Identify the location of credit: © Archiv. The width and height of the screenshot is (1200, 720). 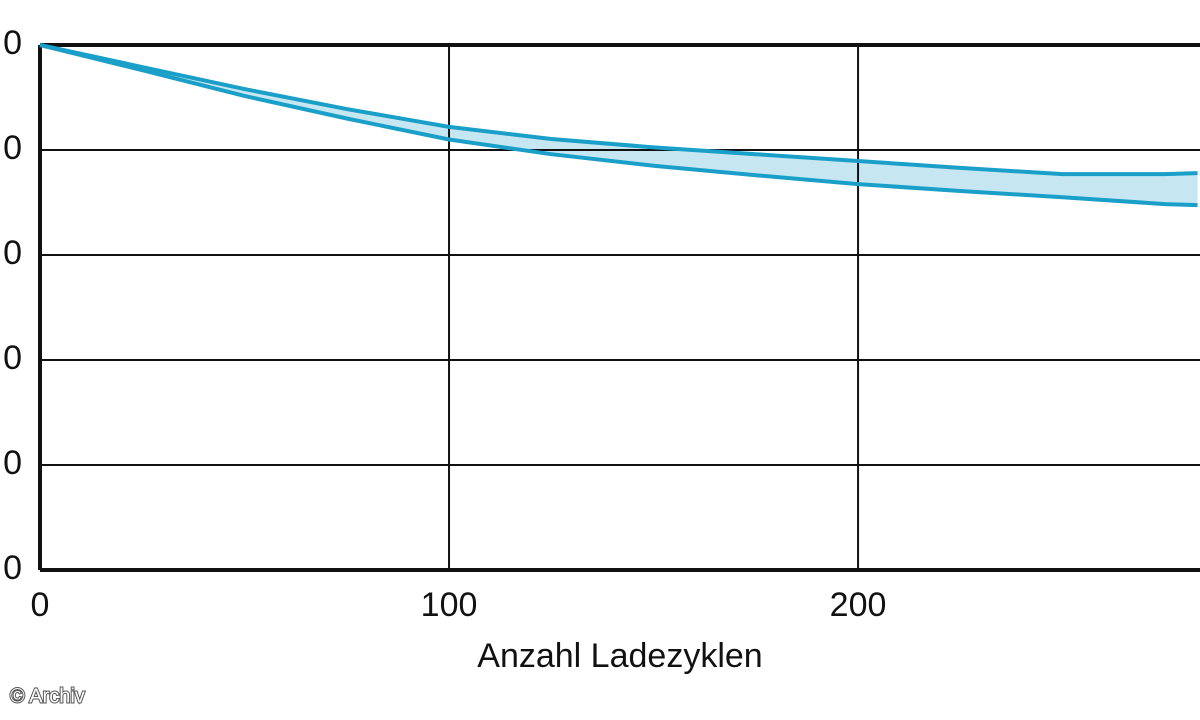
(47, 696).